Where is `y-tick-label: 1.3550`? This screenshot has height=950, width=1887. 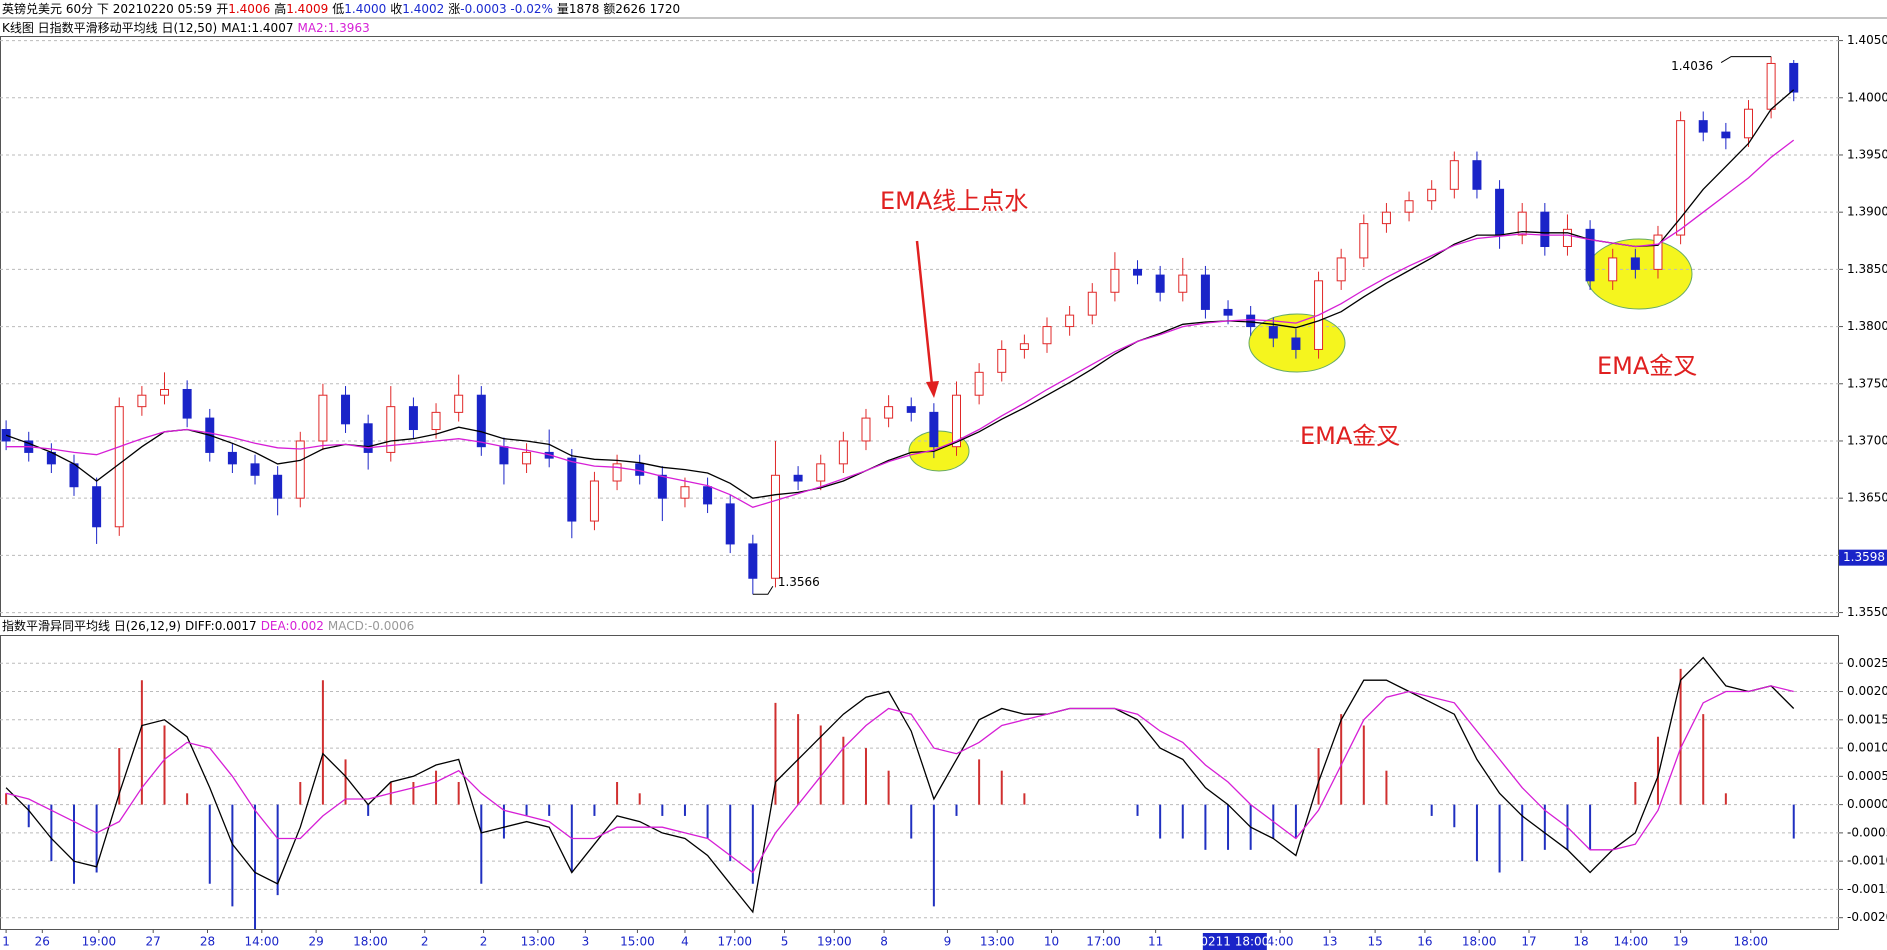
y-tick-label: 1.3550 is located at coordinates (1867, 612).